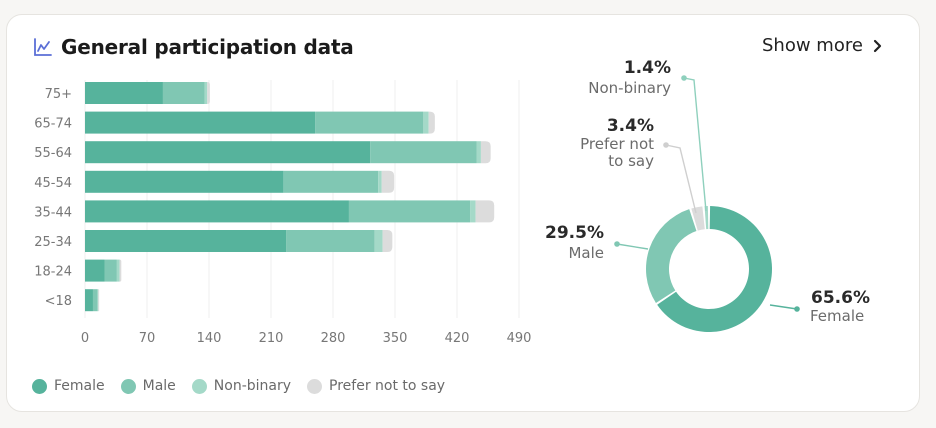 The image size is (936, 428). Describe the element at coordinates (395, 338) in the screenshot. I see `x-tick-label-350: 350` at that location.